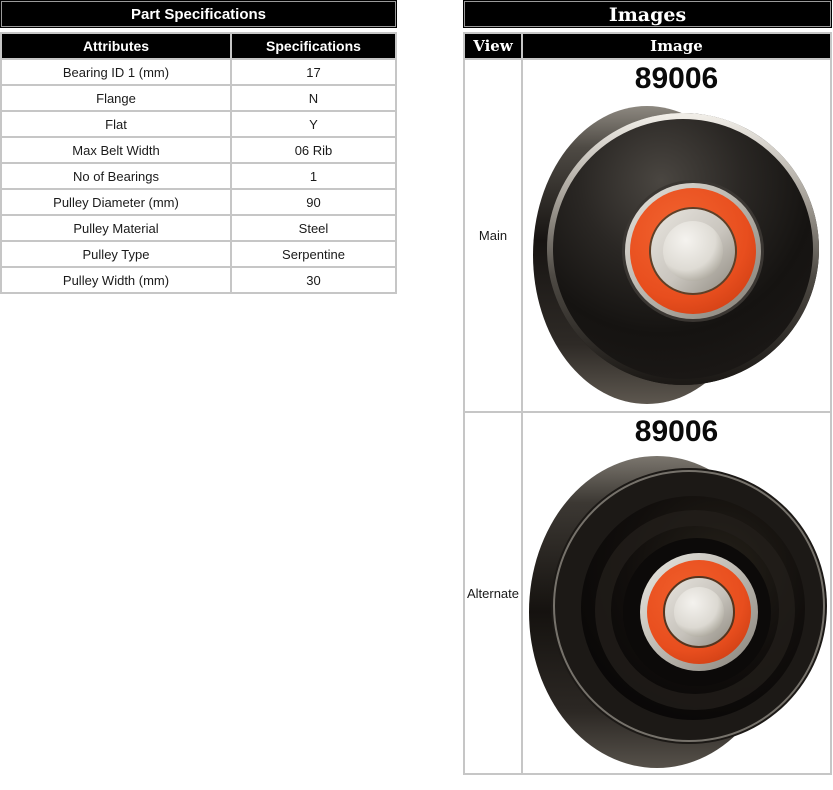  I want to click on spec-row-pulley-type: Pulley Type Serpentine, so click(198, 254).